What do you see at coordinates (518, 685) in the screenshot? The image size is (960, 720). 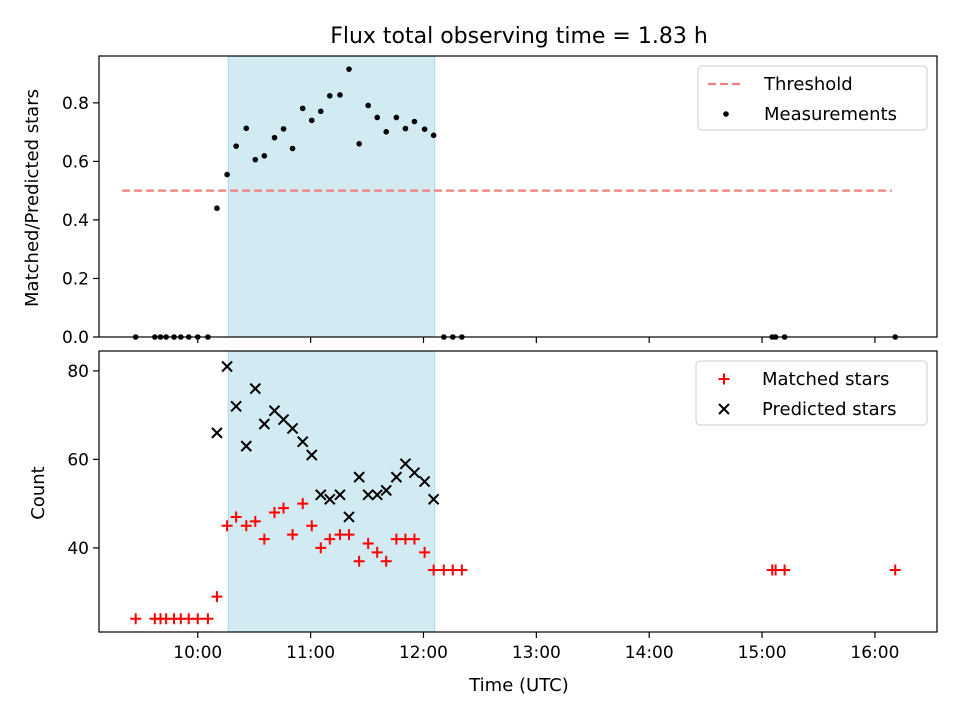 I see `x-axis-label: Time (UTC)` at bounding box center [518, 685].